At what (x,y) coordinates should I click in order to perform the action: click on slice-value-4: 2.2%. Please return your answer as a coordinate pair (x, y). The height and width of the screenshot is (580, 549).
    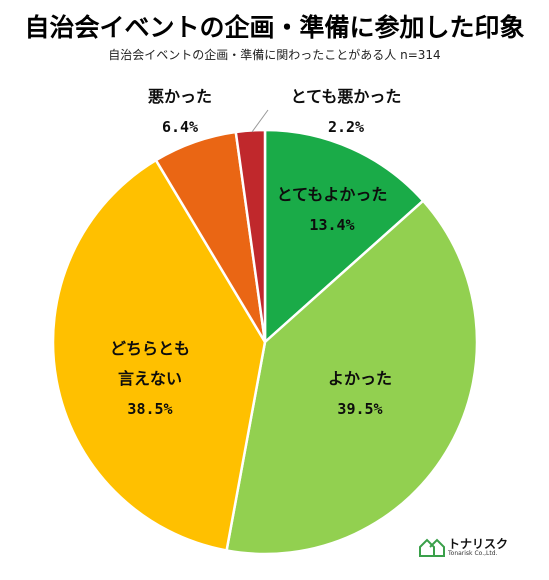
    Looking at the image, I should click on (346, 127).